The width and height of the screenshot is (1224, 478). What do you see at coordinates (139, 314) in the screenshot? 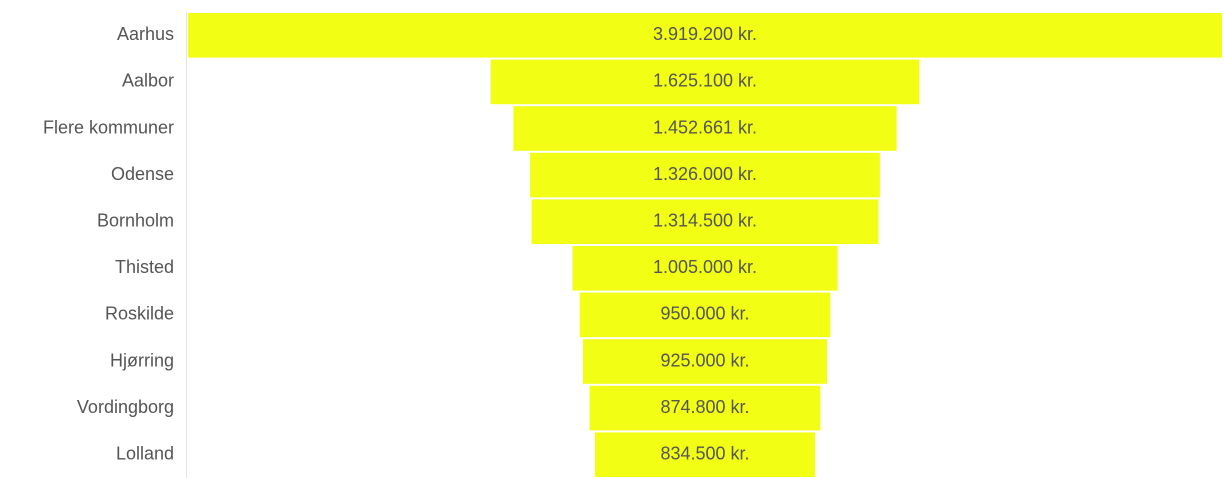
I see `category-label: Roskilde` at bounding box center [139, 314].